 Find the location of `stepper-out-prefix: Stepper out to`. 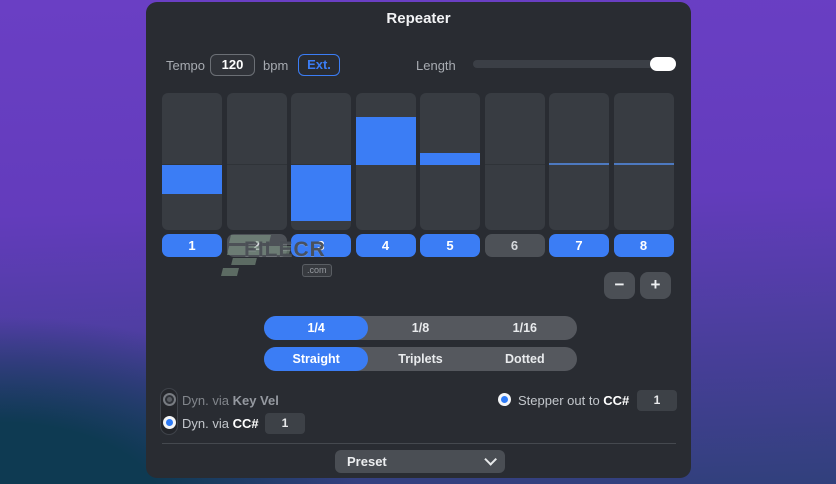

stepper-out-prefix: Stepper out to is located at coordinates (561, 400).